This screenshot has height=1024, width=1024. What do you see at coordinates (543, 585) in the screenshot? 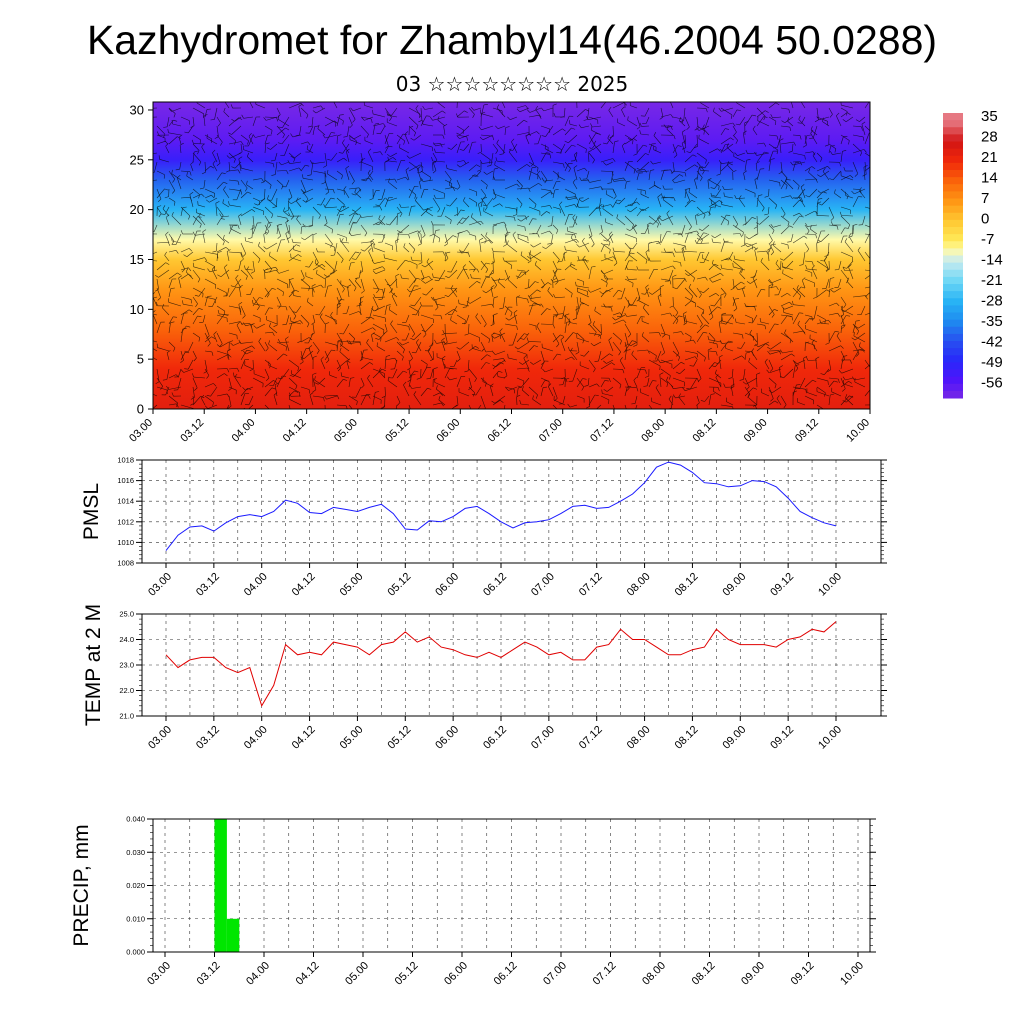
I see `pmsl-panel-x-tick-label: 07.00` at bounding box center [543, 585].